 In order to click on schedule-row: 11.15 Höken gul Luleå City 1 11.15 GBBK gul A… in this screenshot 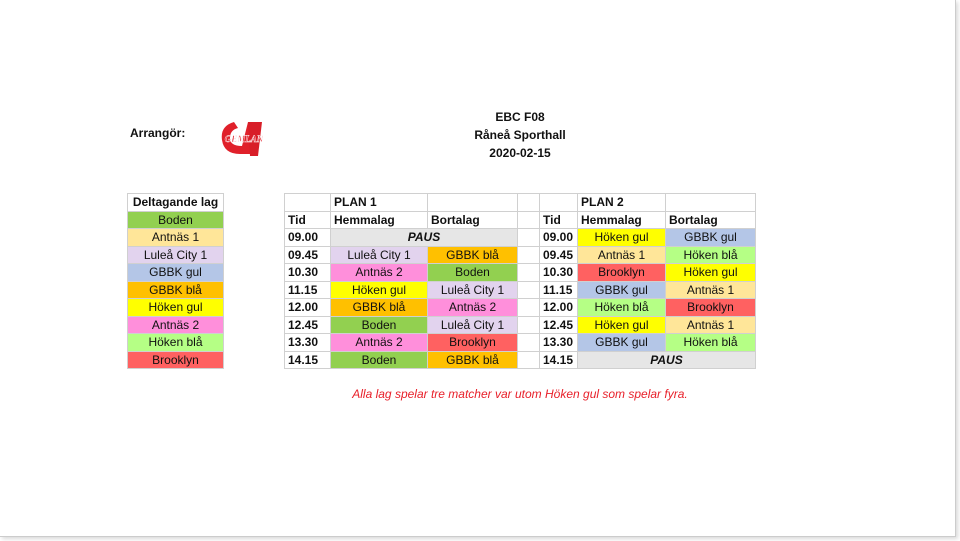, I will do `click(520, 289)`.